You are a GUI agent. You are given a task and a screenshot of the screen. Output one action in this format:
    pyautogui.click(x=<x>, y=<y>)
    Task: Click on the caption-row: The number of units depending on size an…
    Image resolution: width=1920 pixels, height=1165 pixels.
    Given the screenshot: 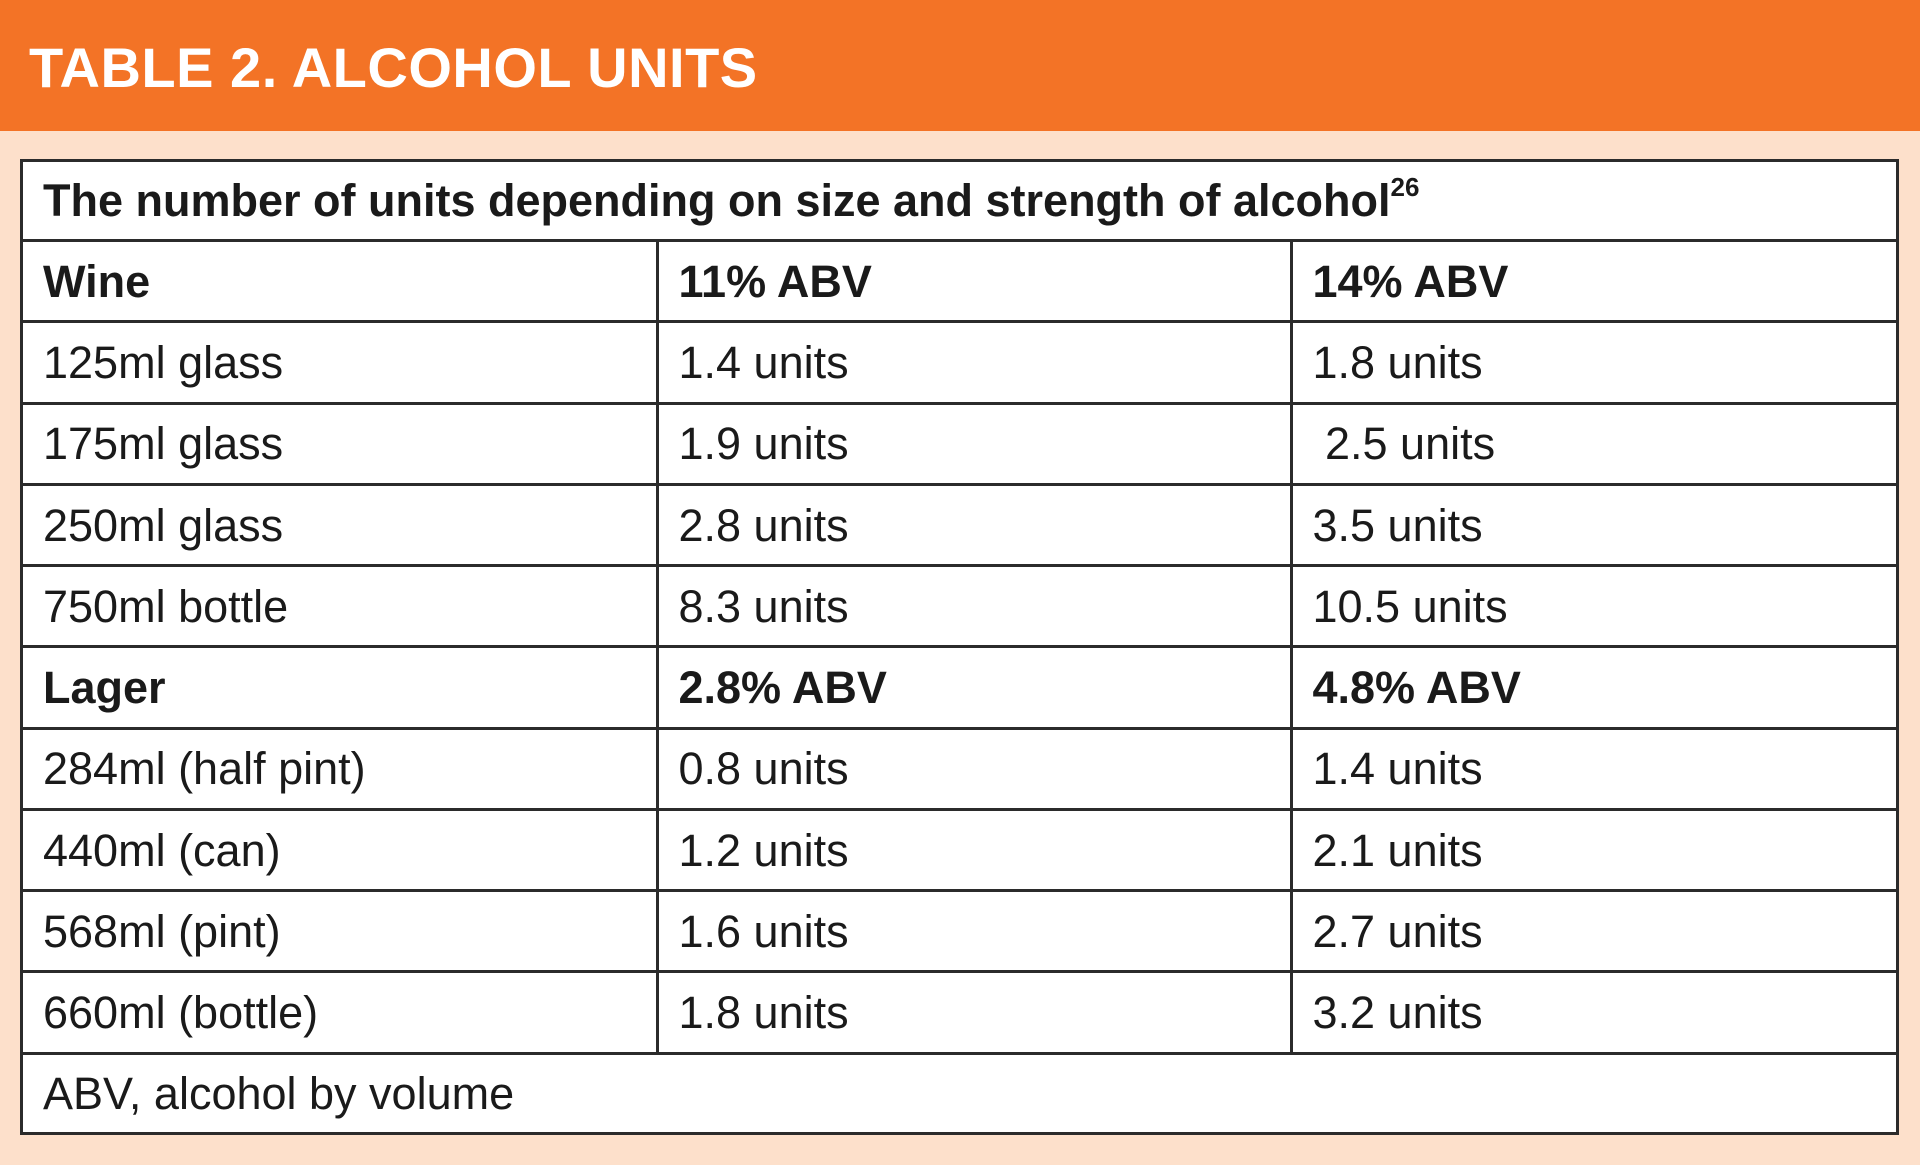 What is the action you would take?
    pyautogui.click(x=959, y=202)
    